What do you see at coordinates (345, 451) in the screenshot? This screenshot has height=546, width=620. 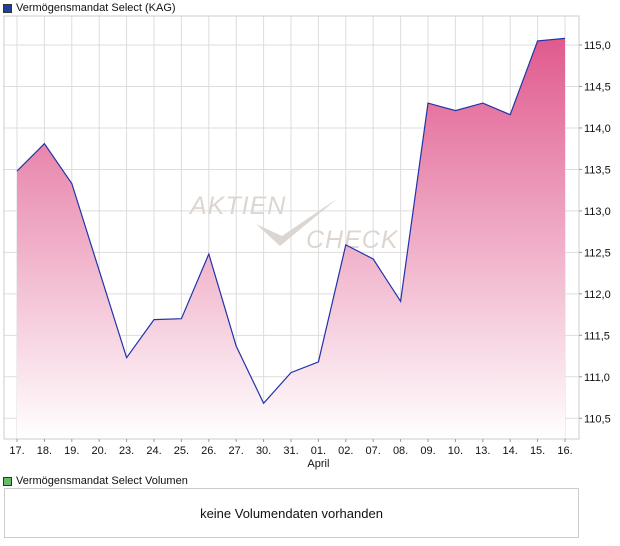 I see `x-tick-label: 02.` at bounding box center [345, 451].